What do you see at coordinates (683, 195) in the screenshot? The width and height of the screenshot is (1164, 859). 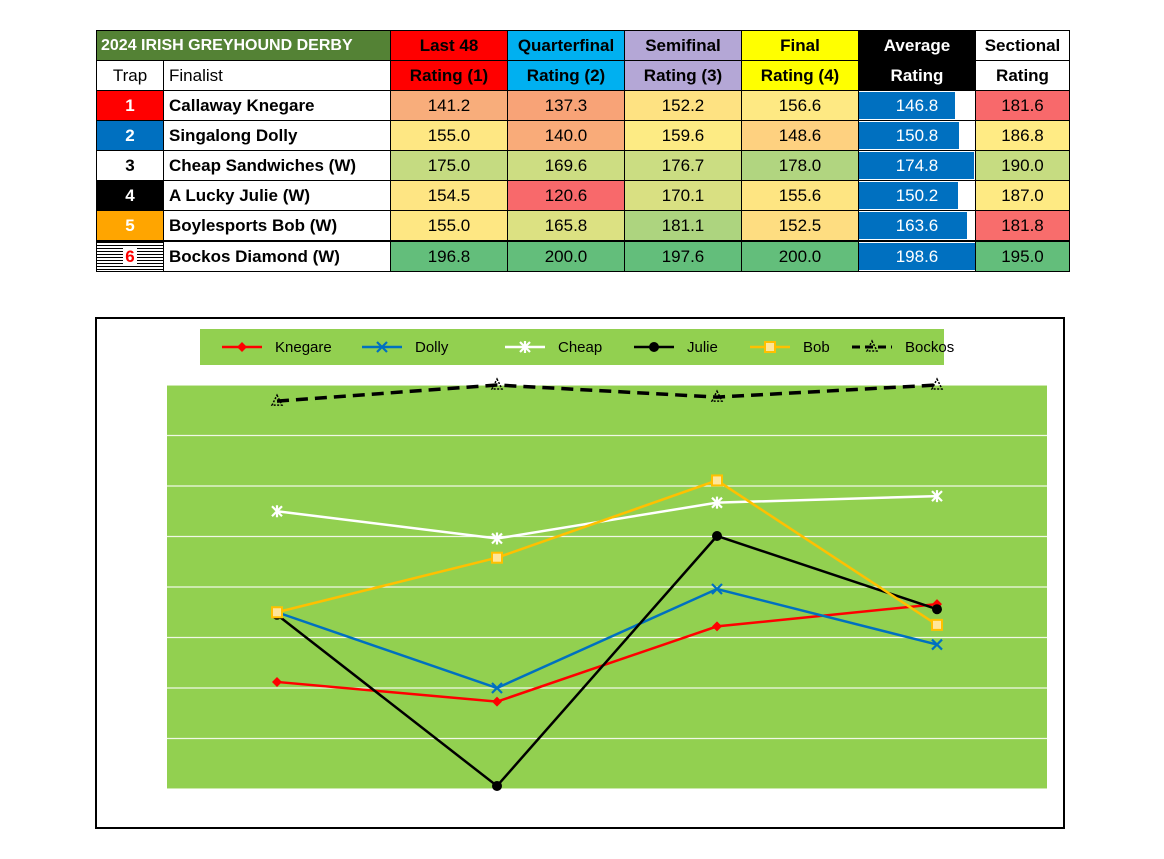 I see `rating-cell: 170.1` at bounding box center [683, 195].